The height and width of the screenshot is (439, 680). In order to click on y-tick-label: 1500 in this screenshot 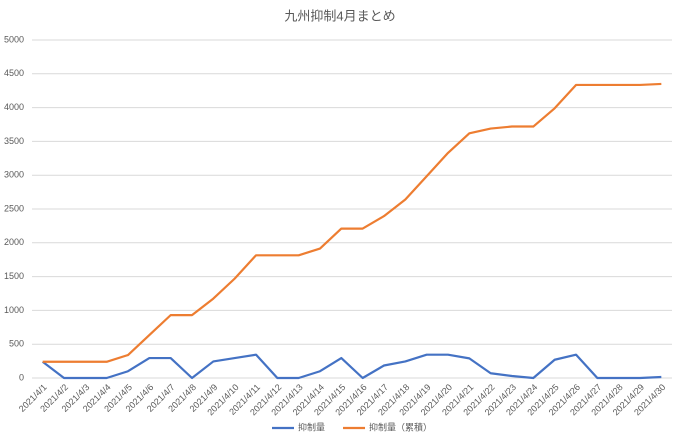, I will do `click(14, 276)`.